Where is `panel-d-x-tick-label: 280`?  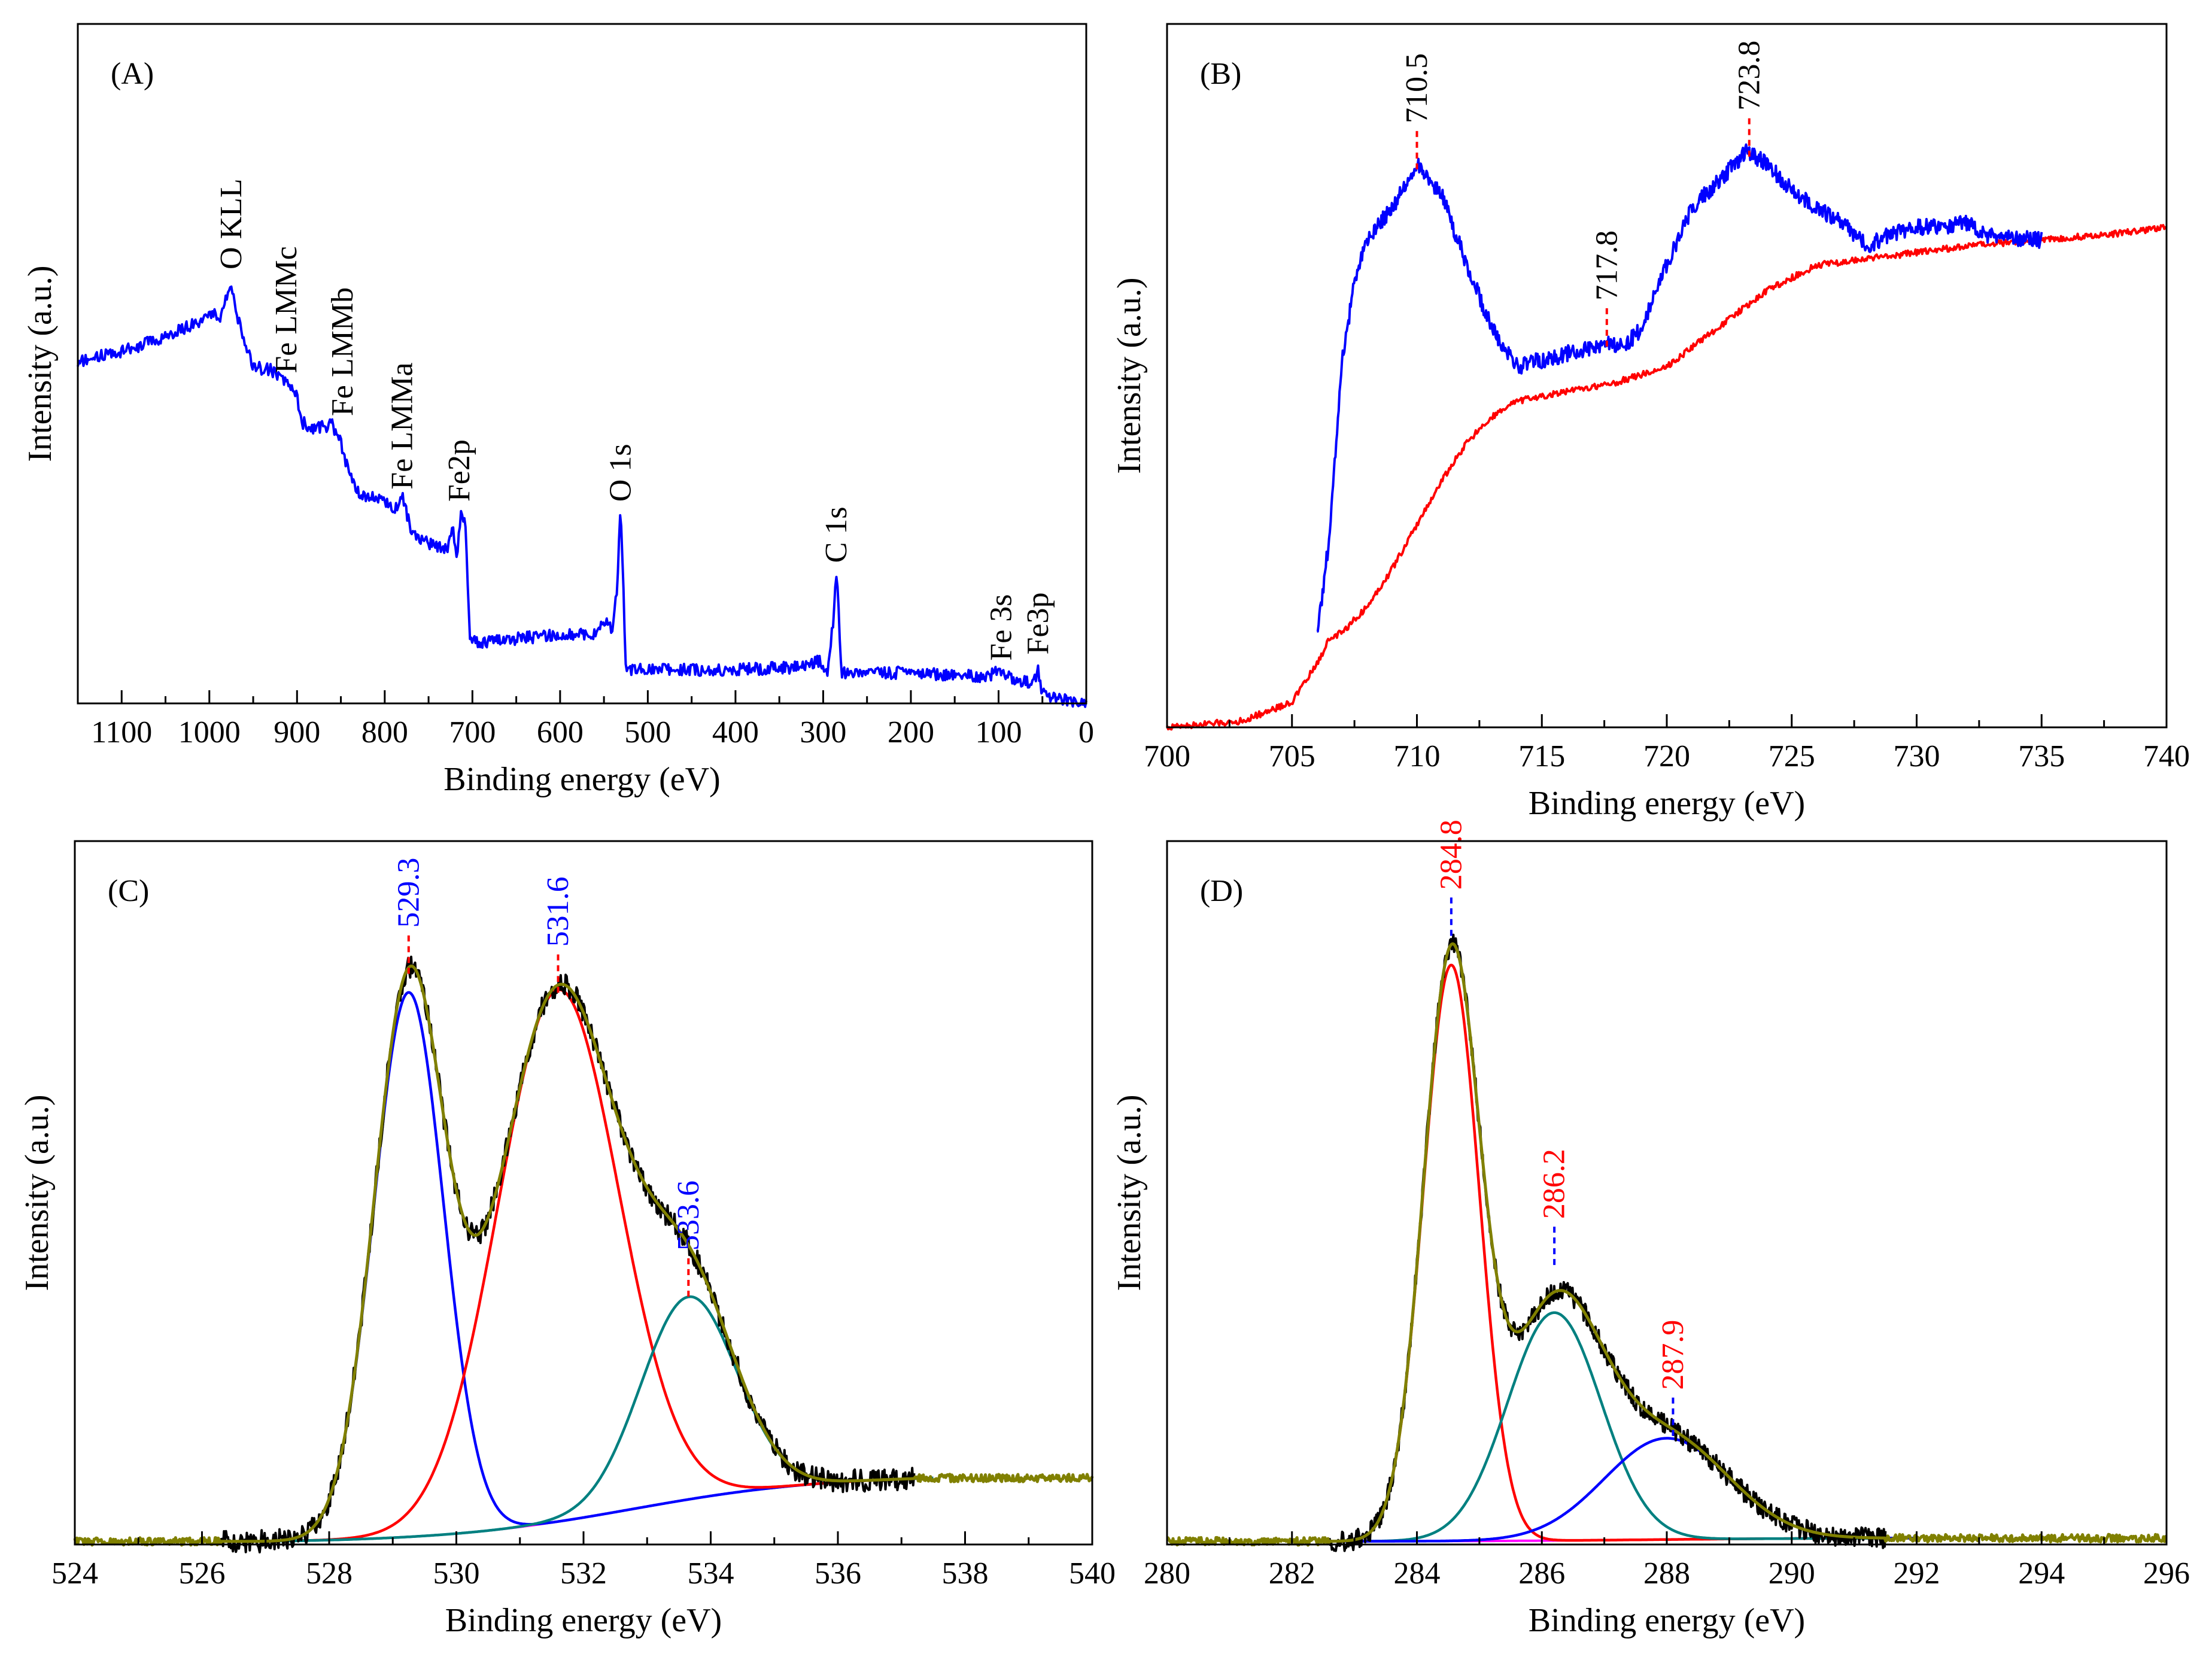 panel-d-x-tick-label: 280 is located at coordinates (1167, 1573).